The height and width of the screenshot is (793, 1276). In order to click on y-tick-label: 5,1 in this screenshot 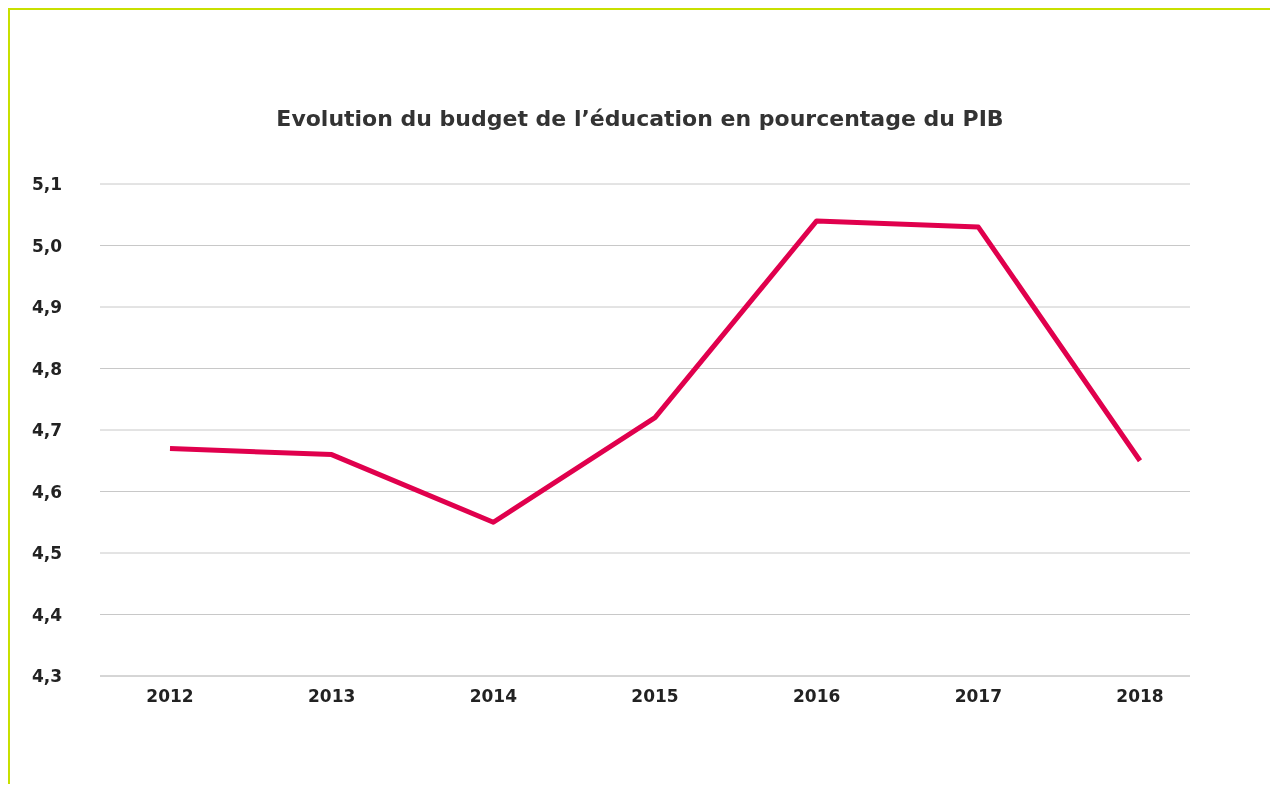, I will do `click(47, 184)`.